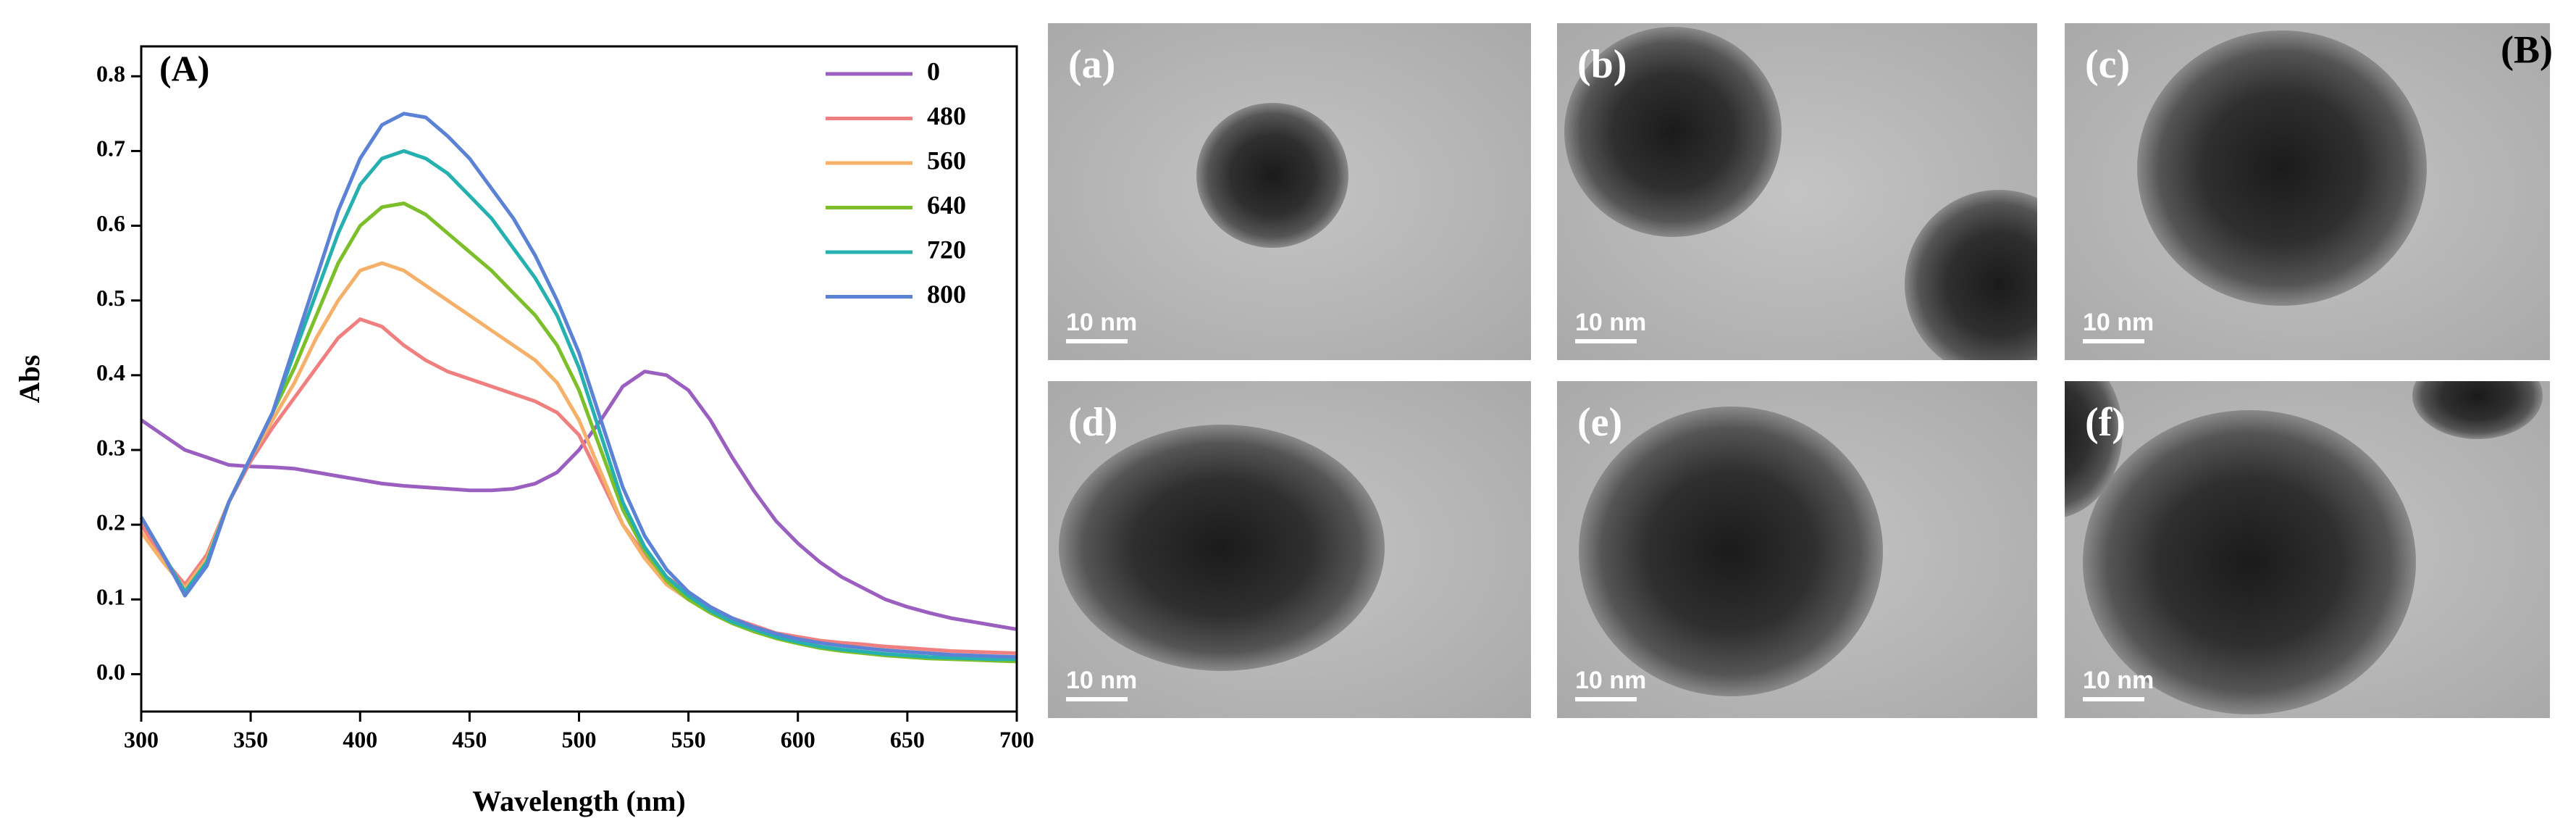 The height and width of the screenshot is (834, 2576). What do you see at coordinates (578, 801) in the screenshot?
I see `x-axis-label: Wavelength (nm)` at bounding box center [578, 801].